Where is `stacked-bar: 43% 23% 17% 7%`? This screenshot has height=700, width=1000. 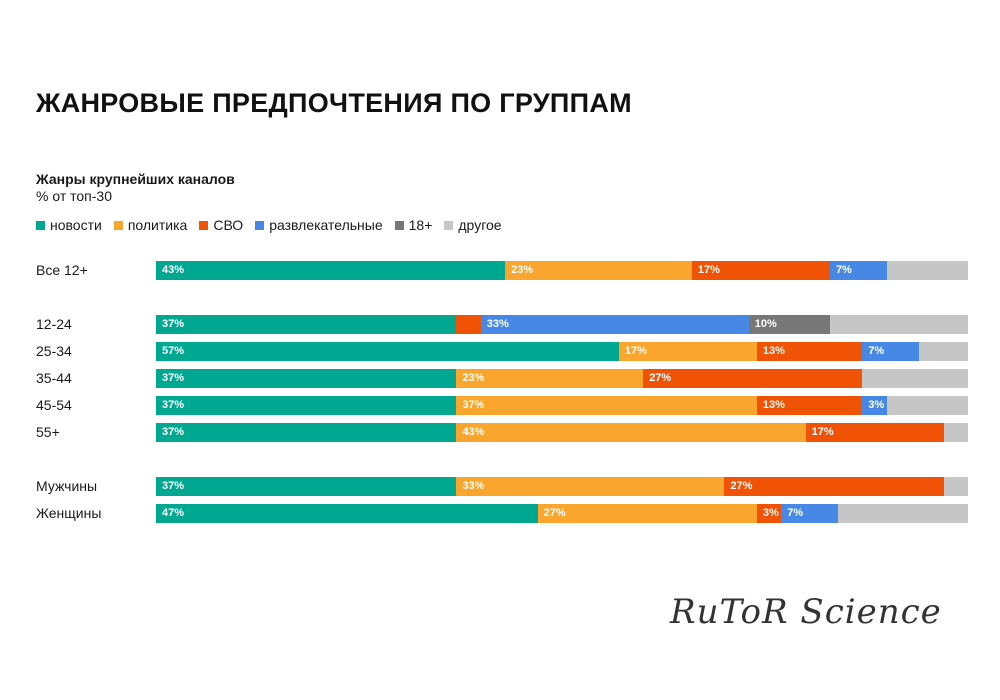
stacked-bar: 43% 23% 17% 7% is located at coordinates (562, 270).